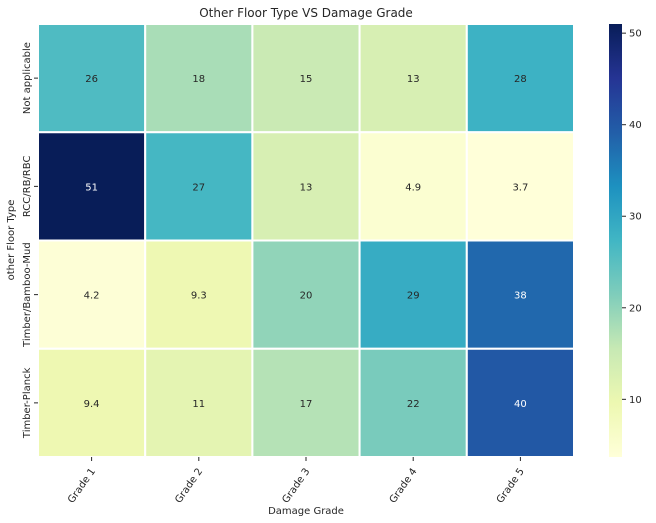 The width and height of the screenshot is (656, 523). I want to click on colorbar-ticks: 10 20 30 40 50, so click(632, 217).